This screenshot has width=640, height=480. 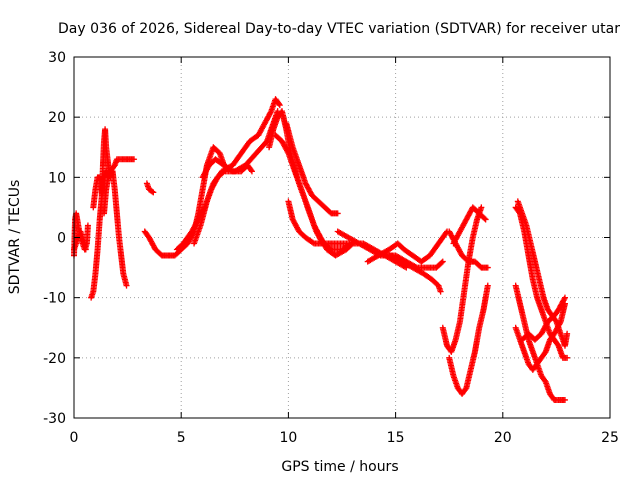 What do you see at coordinates (15, 237) in the screenshot?
I see `y-axis-label: SDTVAR / TECUs` at bounding box center [15, 237].